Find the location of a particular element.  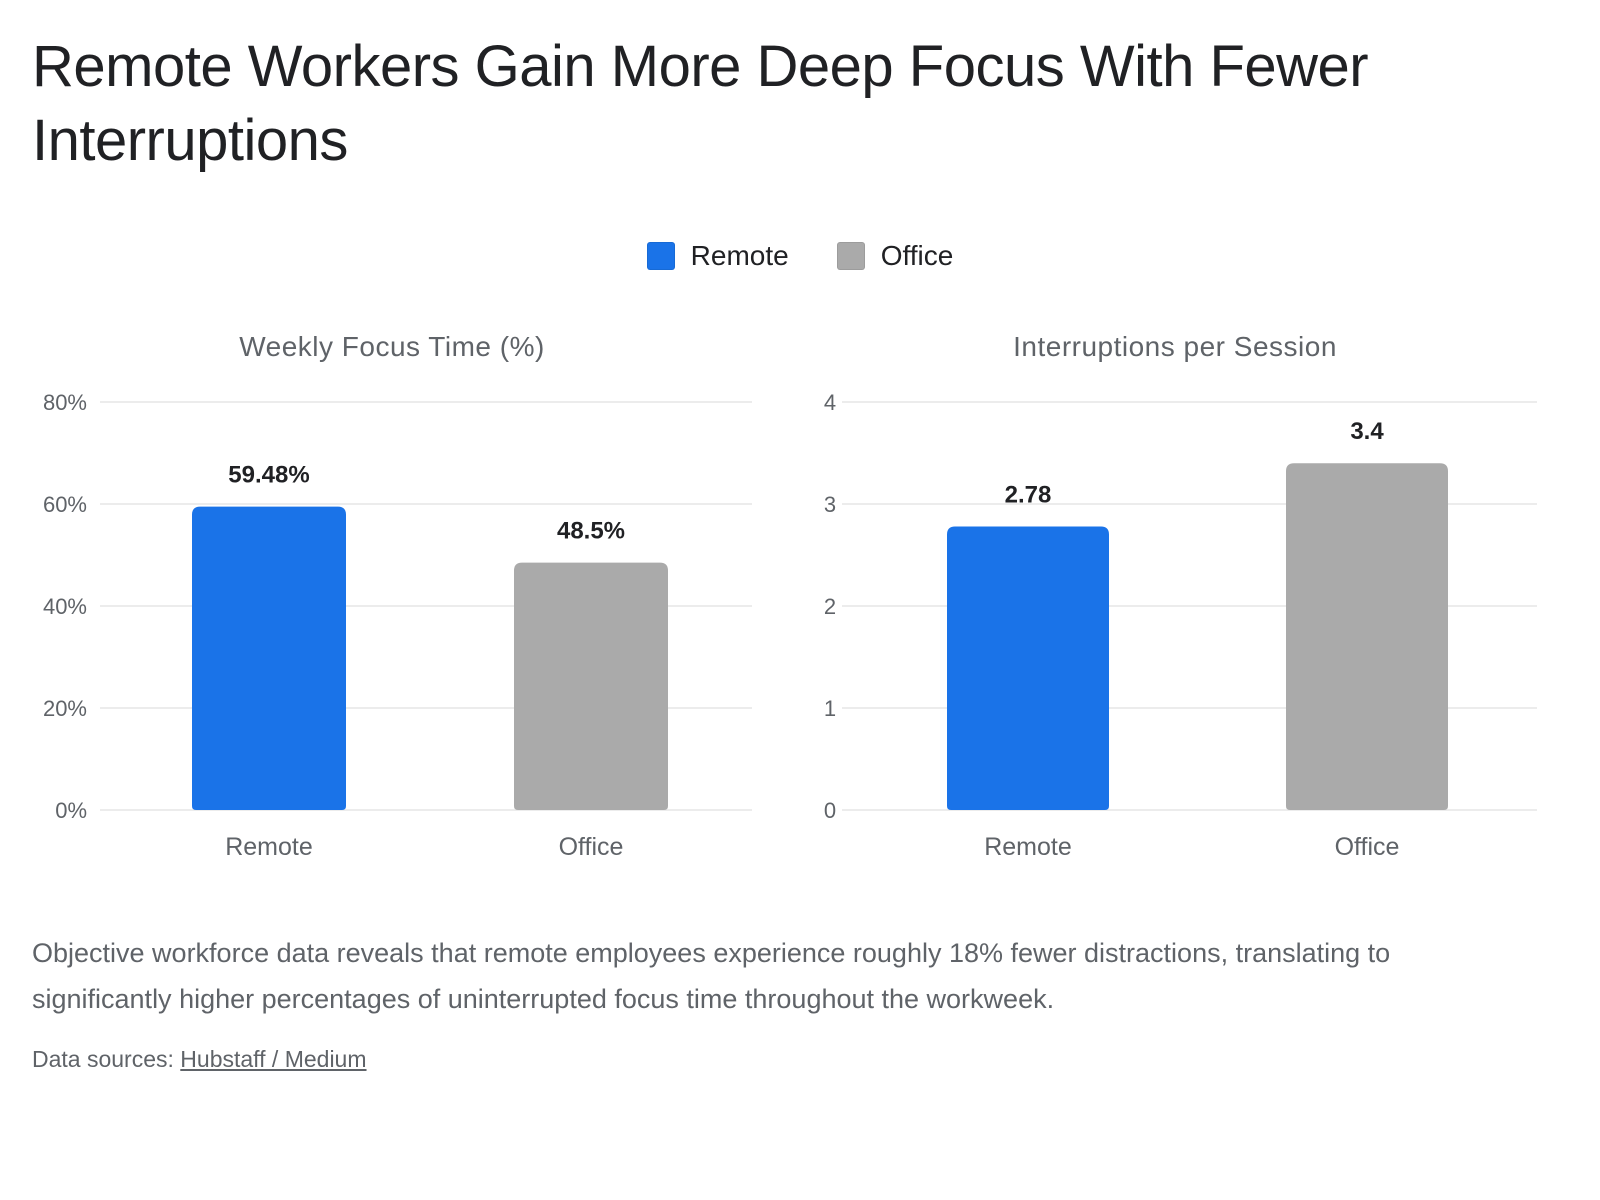

y-tick-label: 4 is located at coordinates (830, 402).